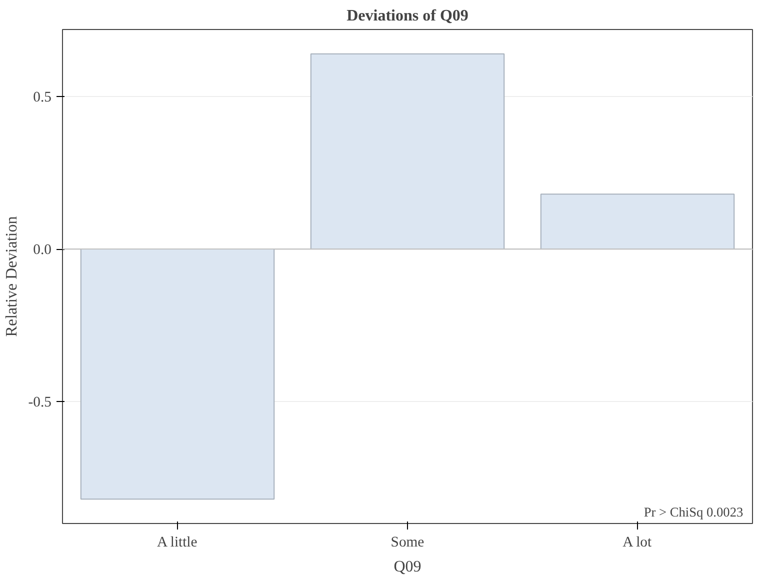  Describe the element at coordinates (177, 542) in the screenshot. I see `x-tick-label: A little` at that location.